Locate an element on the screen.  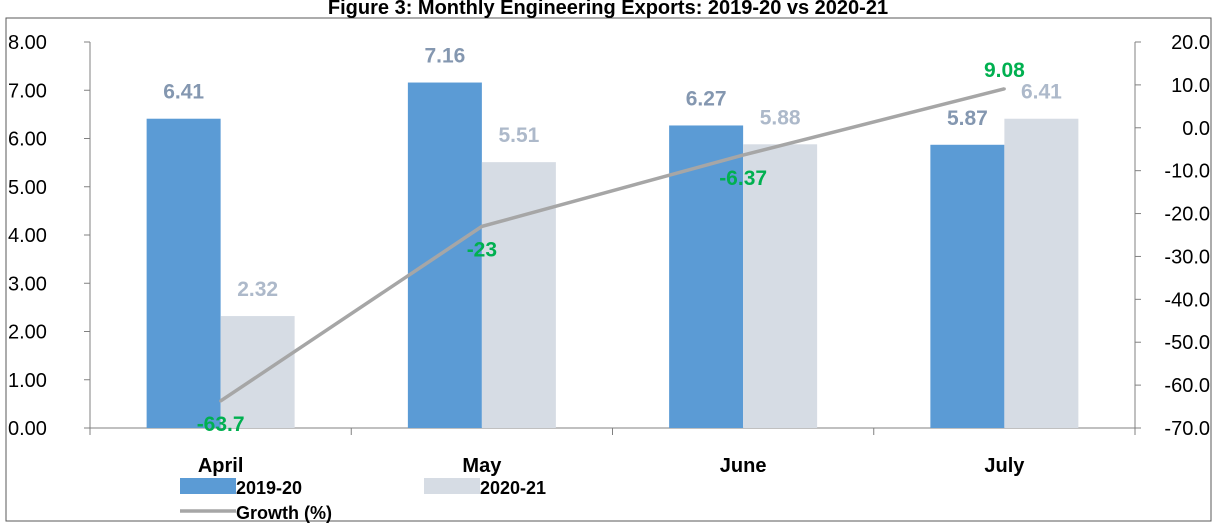
x-tick-label: May is located at coordinates (482, 466).